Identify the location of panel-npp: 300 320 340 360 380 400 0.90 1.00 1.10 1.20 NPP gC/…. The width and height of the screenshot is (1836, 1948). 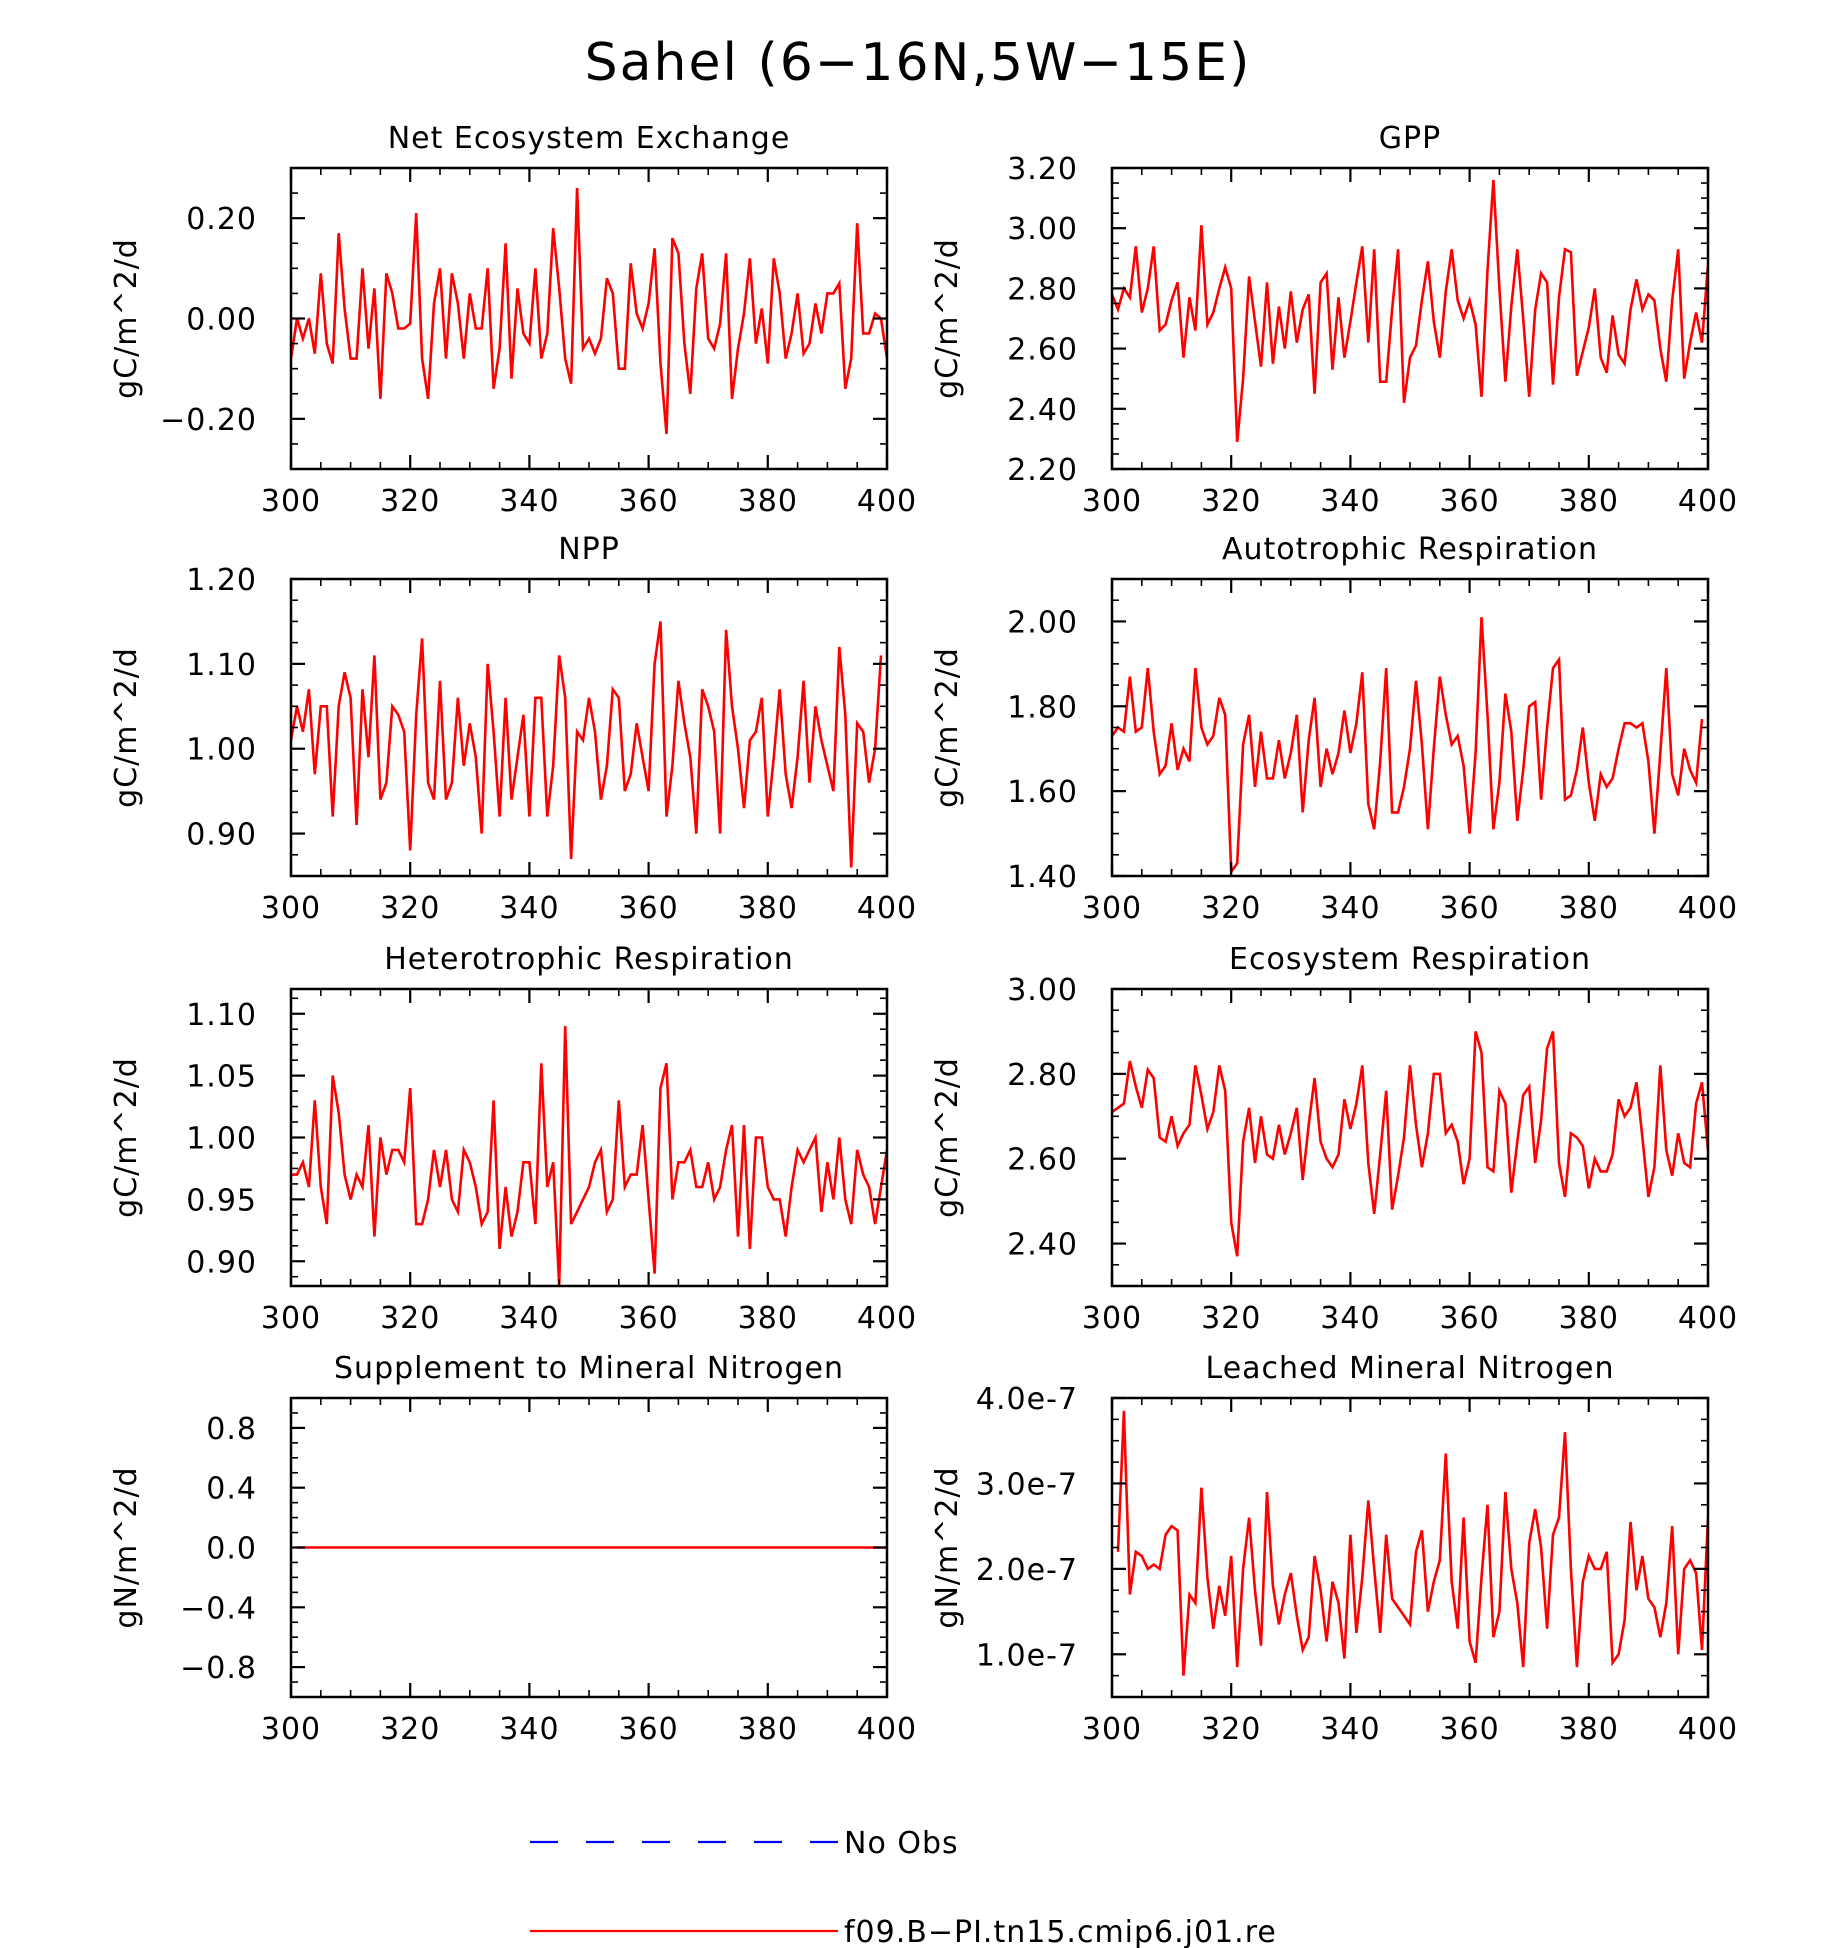
(513, 729).